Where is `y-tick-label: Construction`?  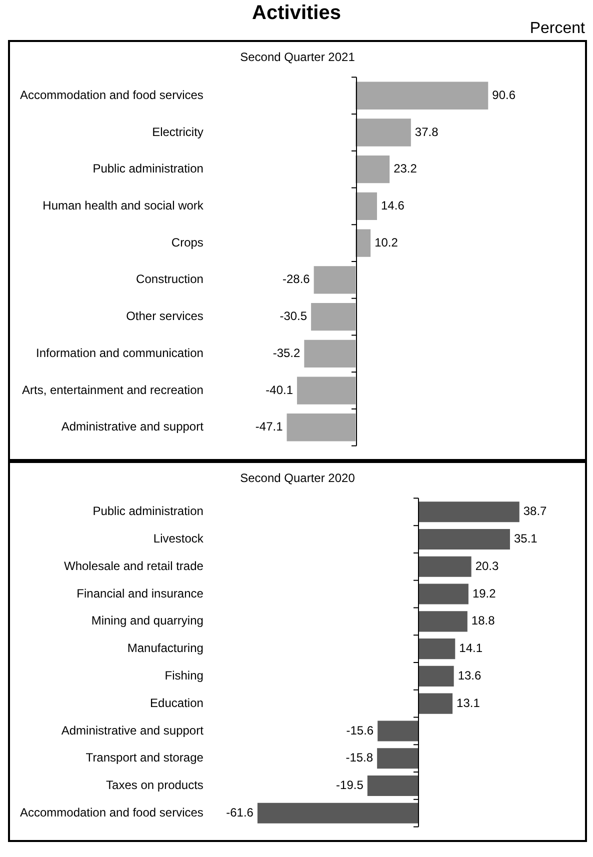 y-tick-label: Construction is located at coordinates (170, 279).